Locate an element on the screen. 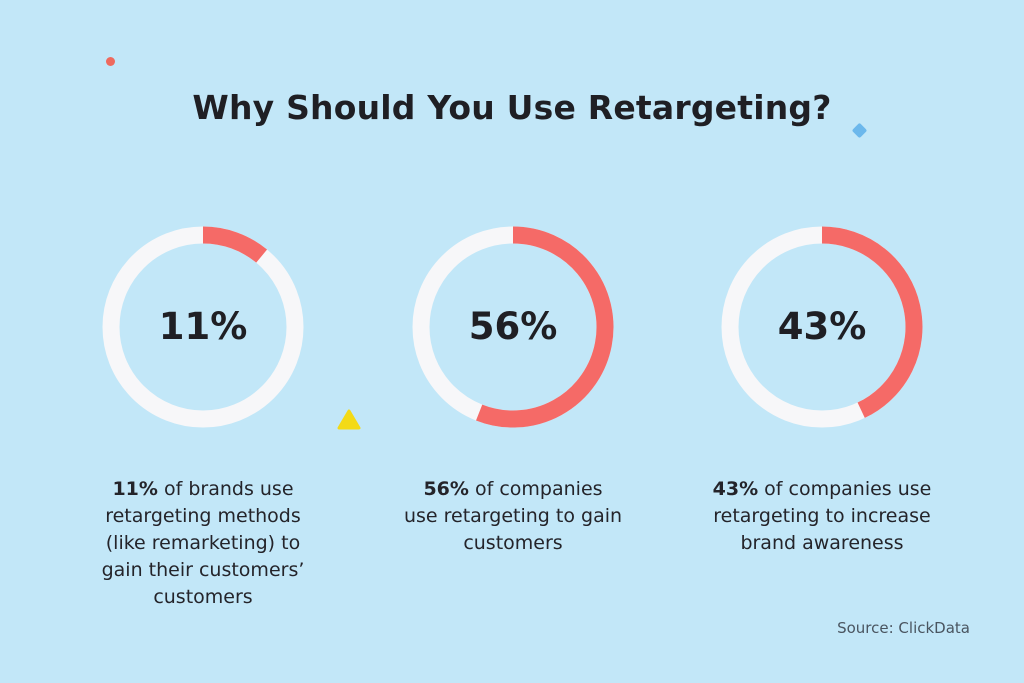  donut-1-value-arc is located at coordinates (235, 244).